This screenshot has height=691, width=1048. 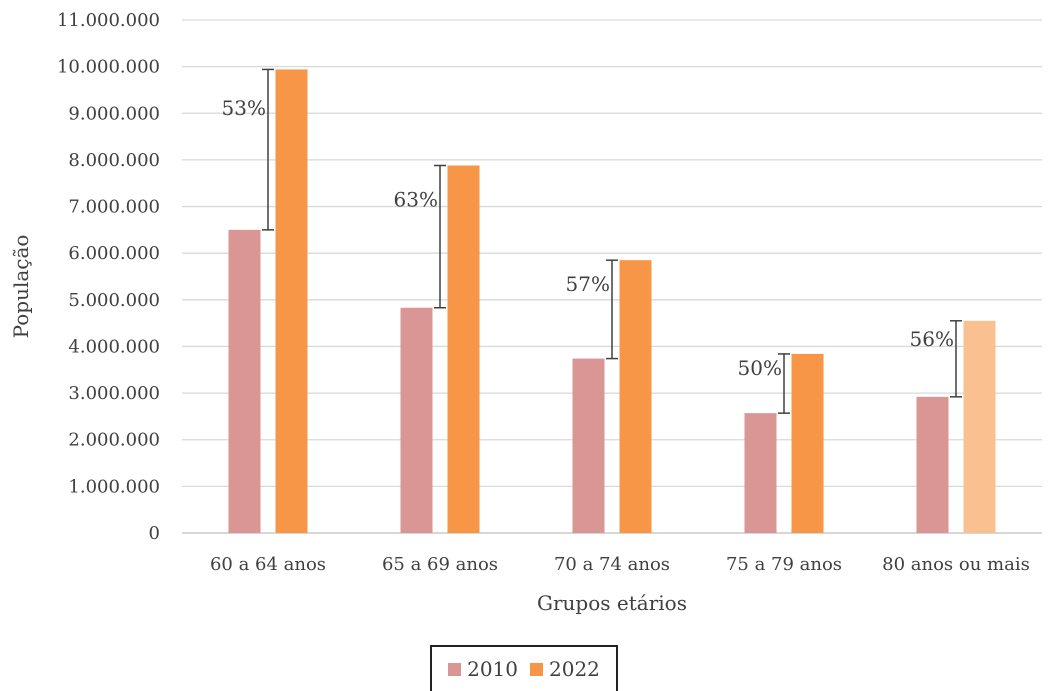 What do you see at coordinates (108, 67) in the screenshot?
I see `y-tick-label: 10.000.000` at bounding box center [108, 67].